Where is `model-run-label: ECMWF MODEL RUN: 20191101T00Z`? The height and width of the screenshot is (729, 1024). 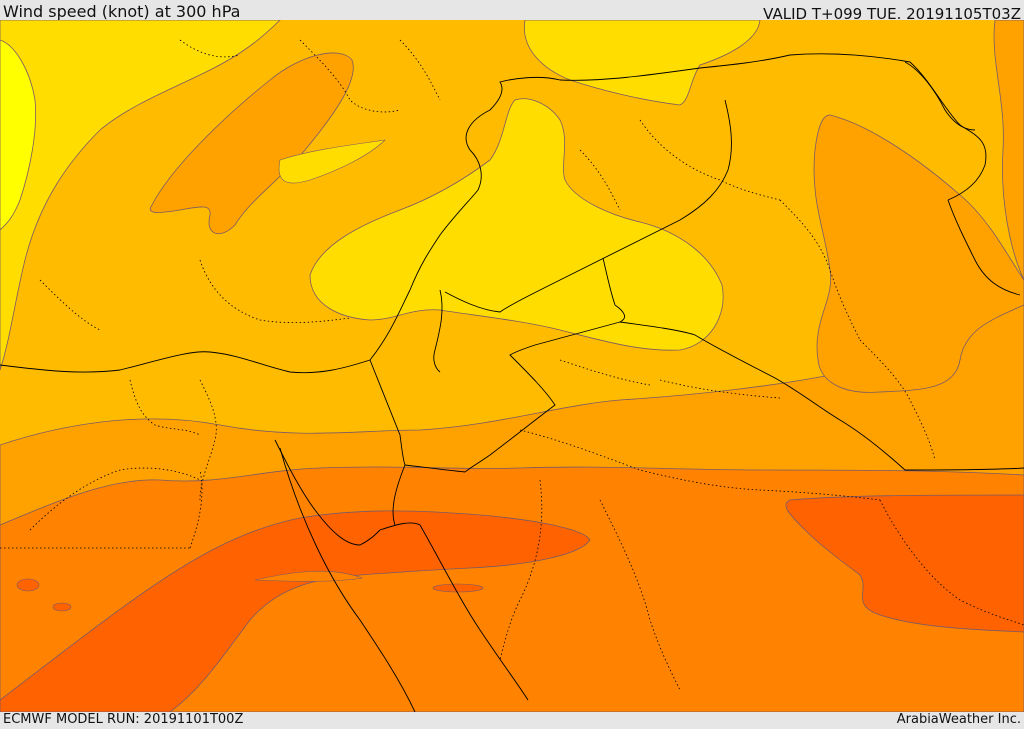
model-run-label: ECMWF MODEL RUN: 20191101T00Z is located at coordinates (123, 719).